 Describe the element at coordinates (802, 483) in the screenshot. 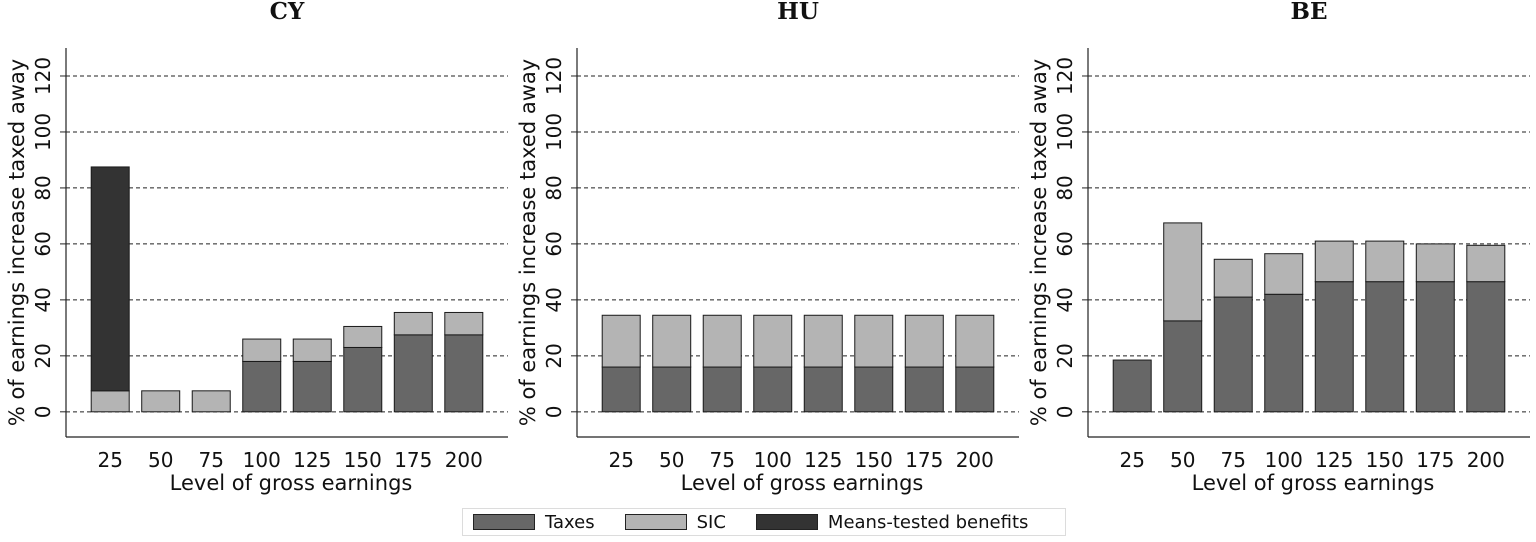

I see `x-axis-label-hu: Level of gross earnings` at that location.